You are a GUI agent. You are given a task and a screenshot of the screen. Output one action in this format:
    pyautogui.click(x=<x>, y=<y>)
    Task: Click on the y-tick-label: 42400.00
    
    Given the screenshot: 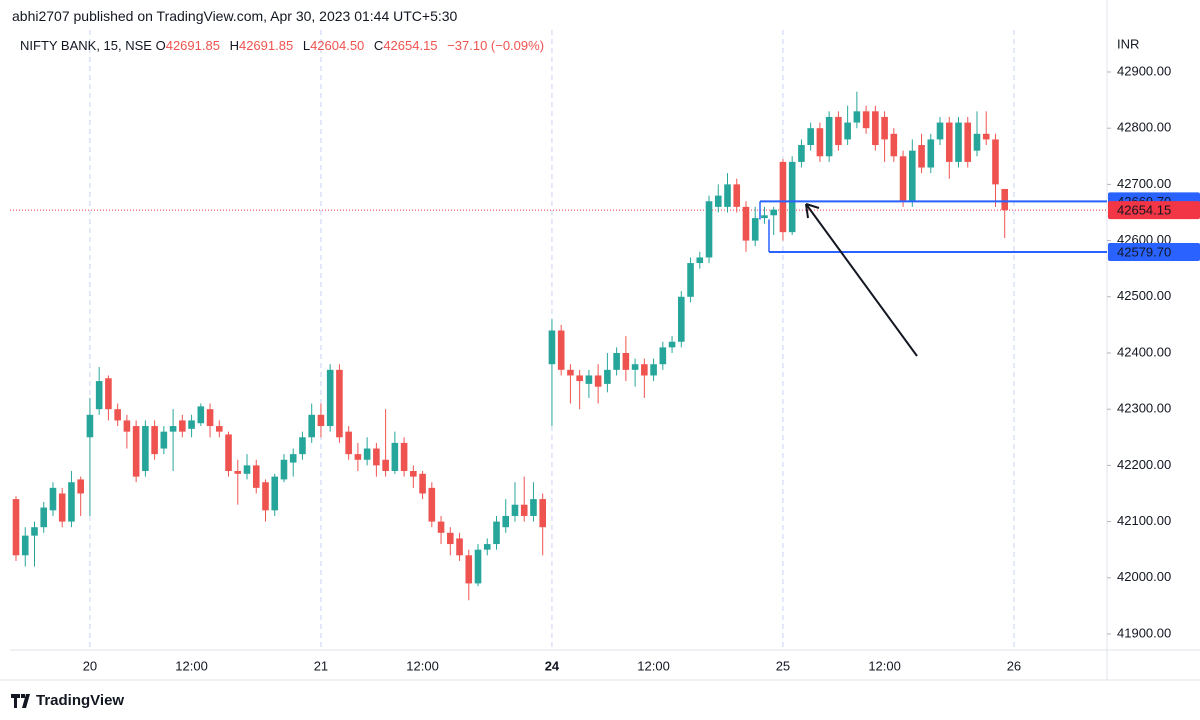 What is the action you would take?
    pyautogui.click(x=1144, y=351)
    